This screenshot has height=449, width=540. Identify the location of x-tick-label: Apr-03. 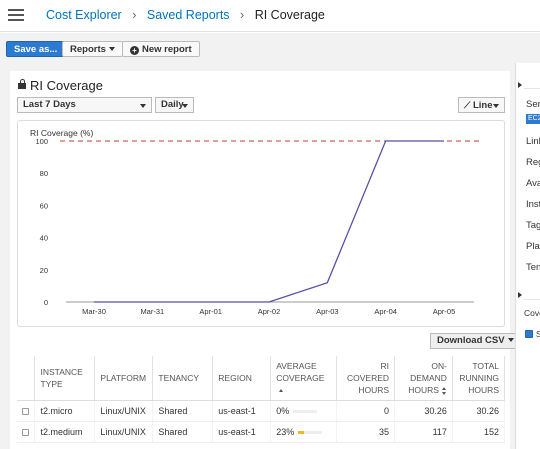
(327, 311).